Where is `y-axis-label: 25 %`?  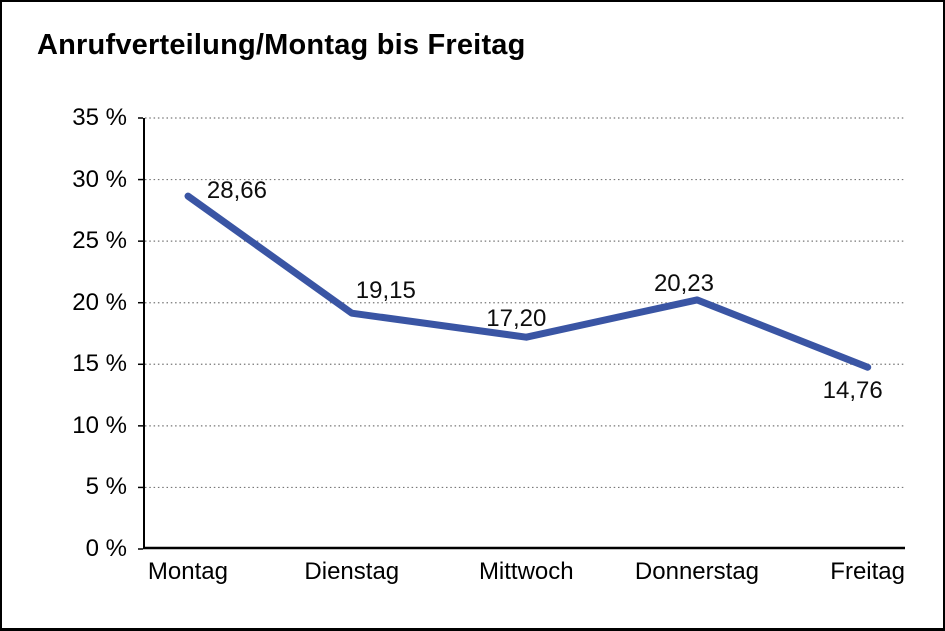 y-axis-label: 25 % is located at coordinates (99, 241).